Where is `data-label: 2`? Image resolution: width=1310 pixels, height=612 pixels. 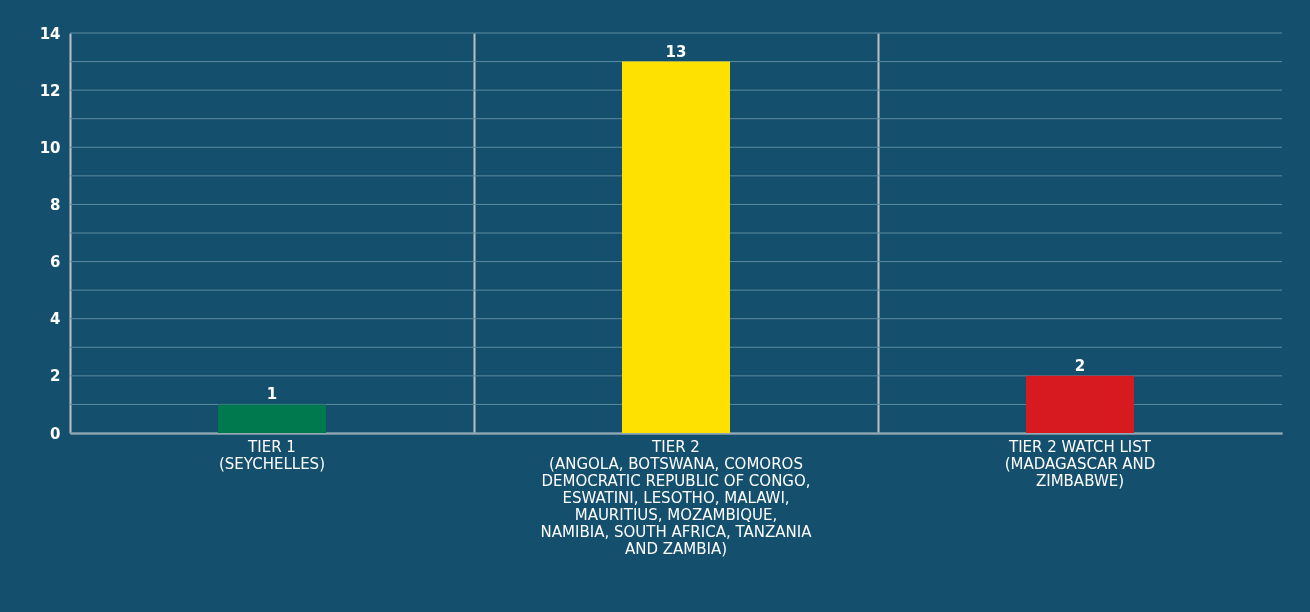 data-label: 2 is located at coordinates (1080, 365).